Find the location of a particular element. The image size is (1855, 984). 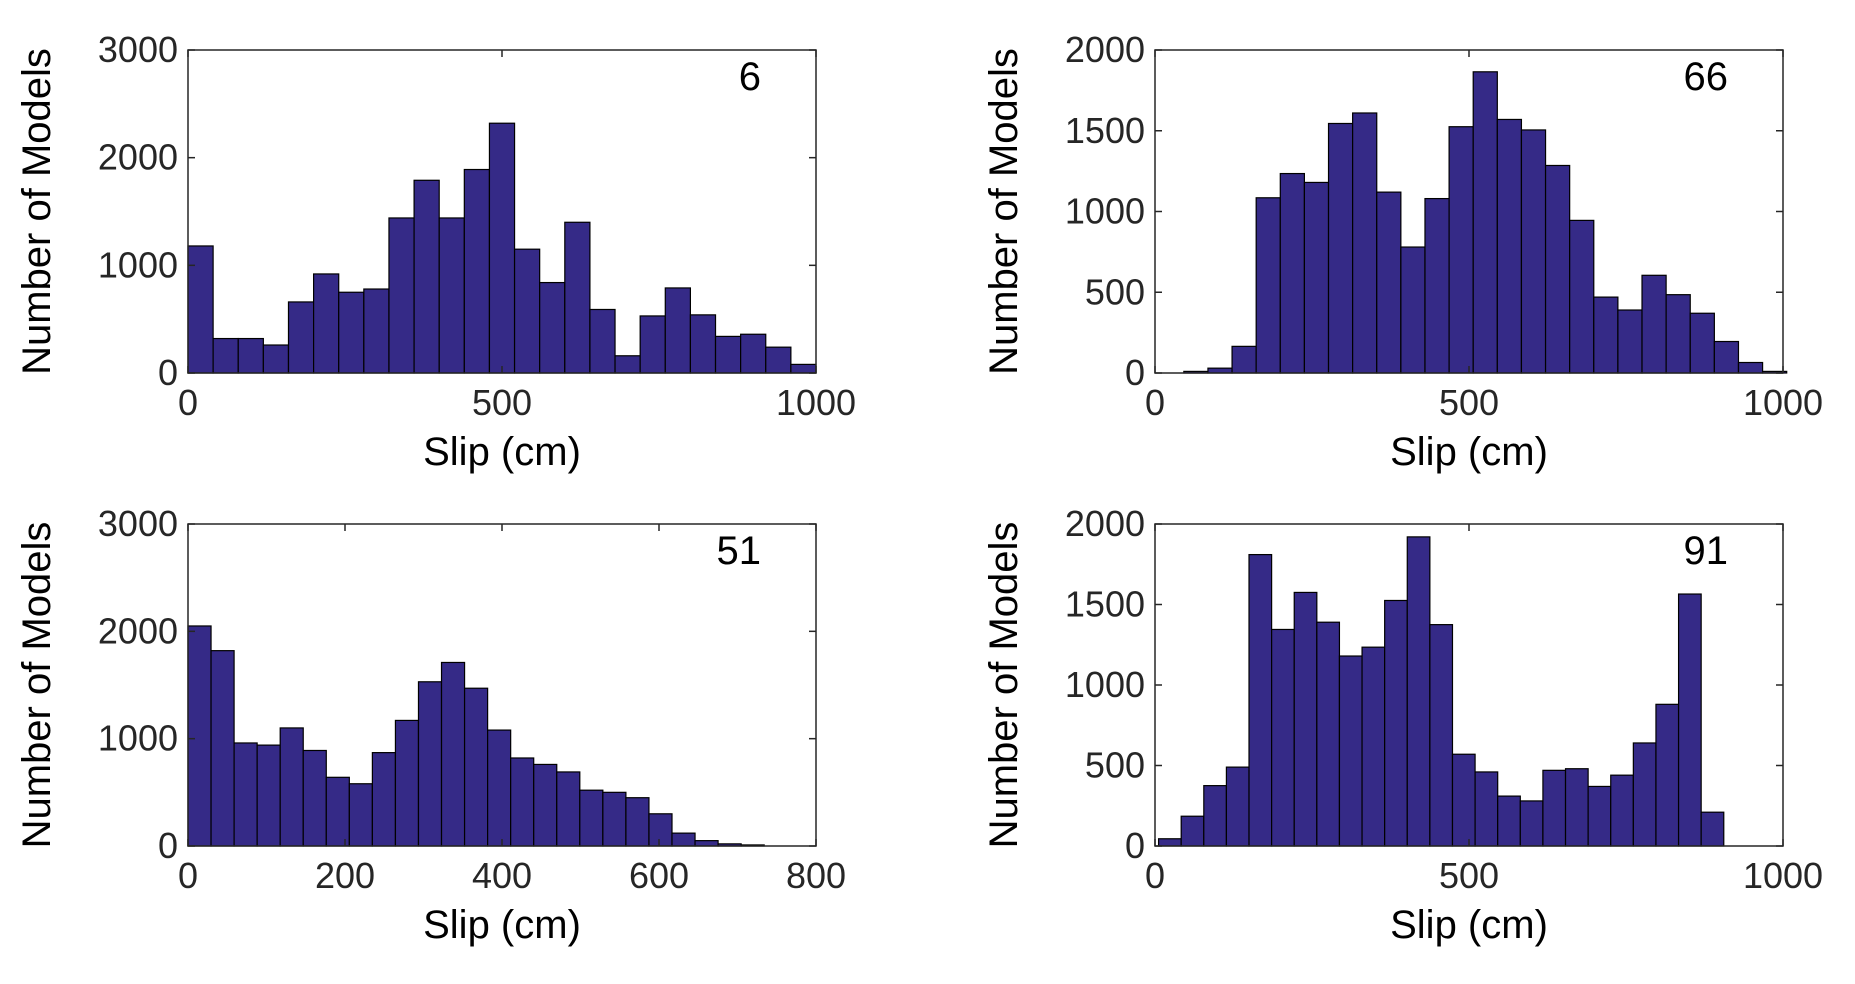

panel-label: 51 is located at coordinates (739, 551).